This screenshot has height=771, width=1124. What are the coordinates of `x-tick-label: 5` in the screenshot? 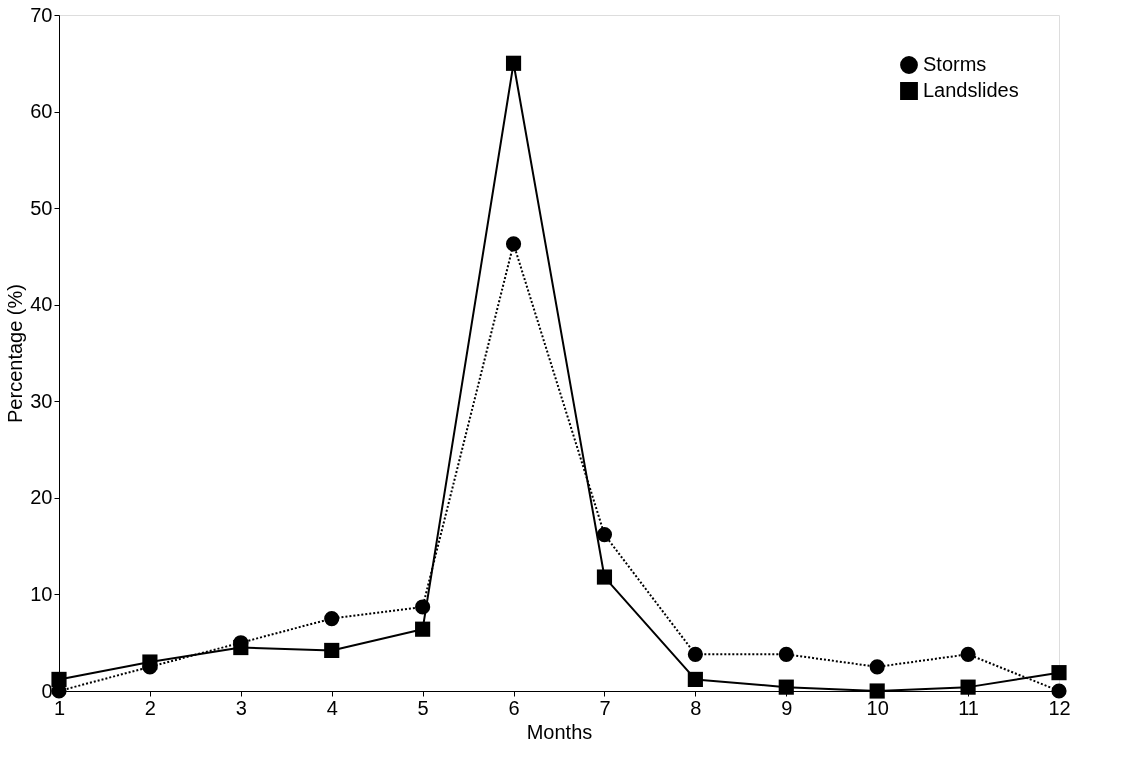 It's located at (423, 707).